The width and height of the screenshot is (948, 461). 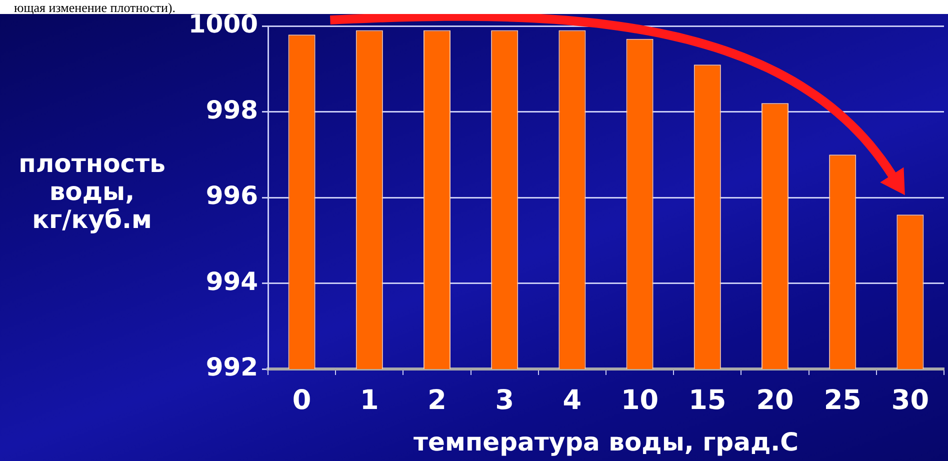 What do you see at coordinates (369, 400) in the screenshot?
I see `x-tick-label: 1` at bounding box center [369, 400].